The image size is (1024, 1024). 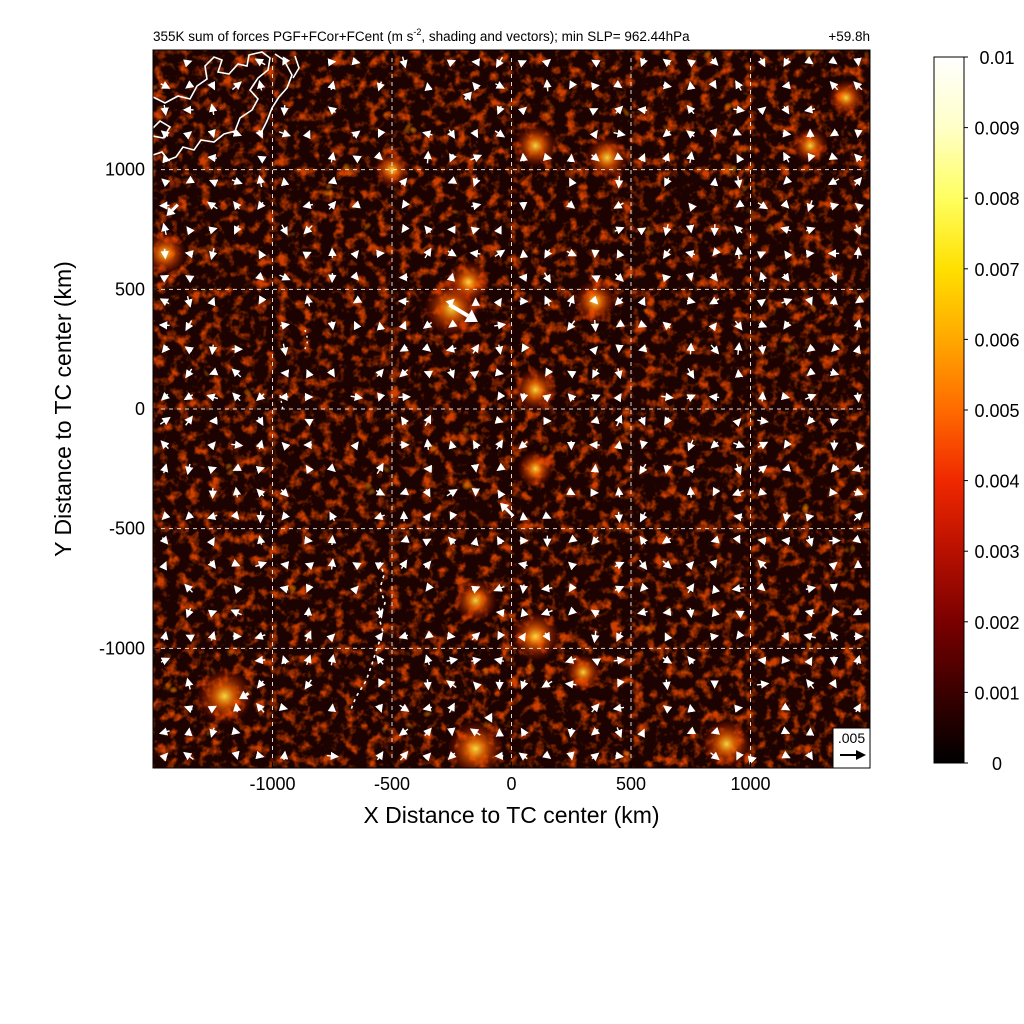 I want to click on forecast-time-label: +59.8h, so click(x=849, y=36).